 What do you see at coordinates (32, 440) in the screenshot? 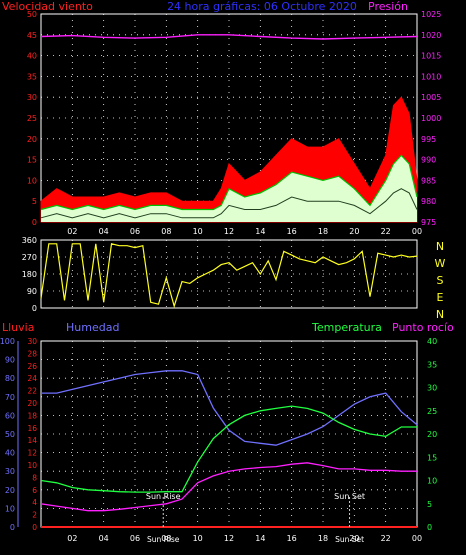
I see `rain-y-tick-label: 14` at bounding box center [32, 440].